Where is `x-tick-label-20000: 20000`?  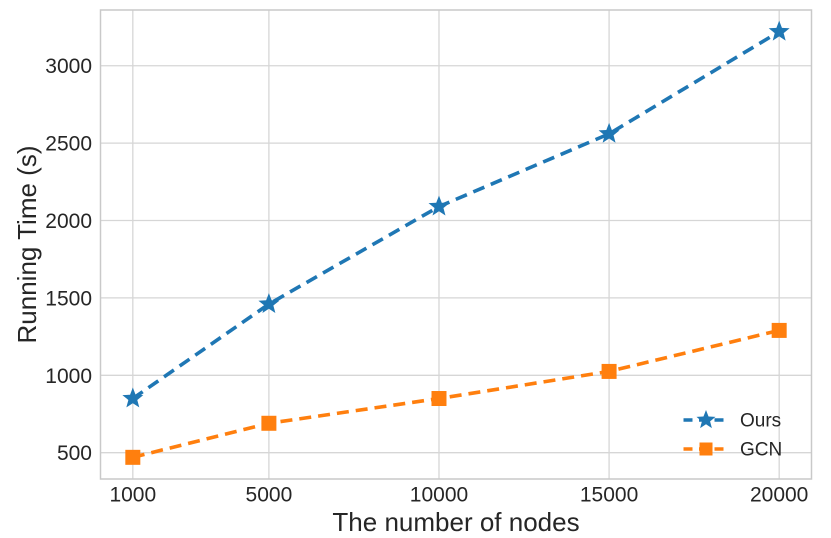
x-tick-label-20000: 20000 is located at coordinates (779, 495).